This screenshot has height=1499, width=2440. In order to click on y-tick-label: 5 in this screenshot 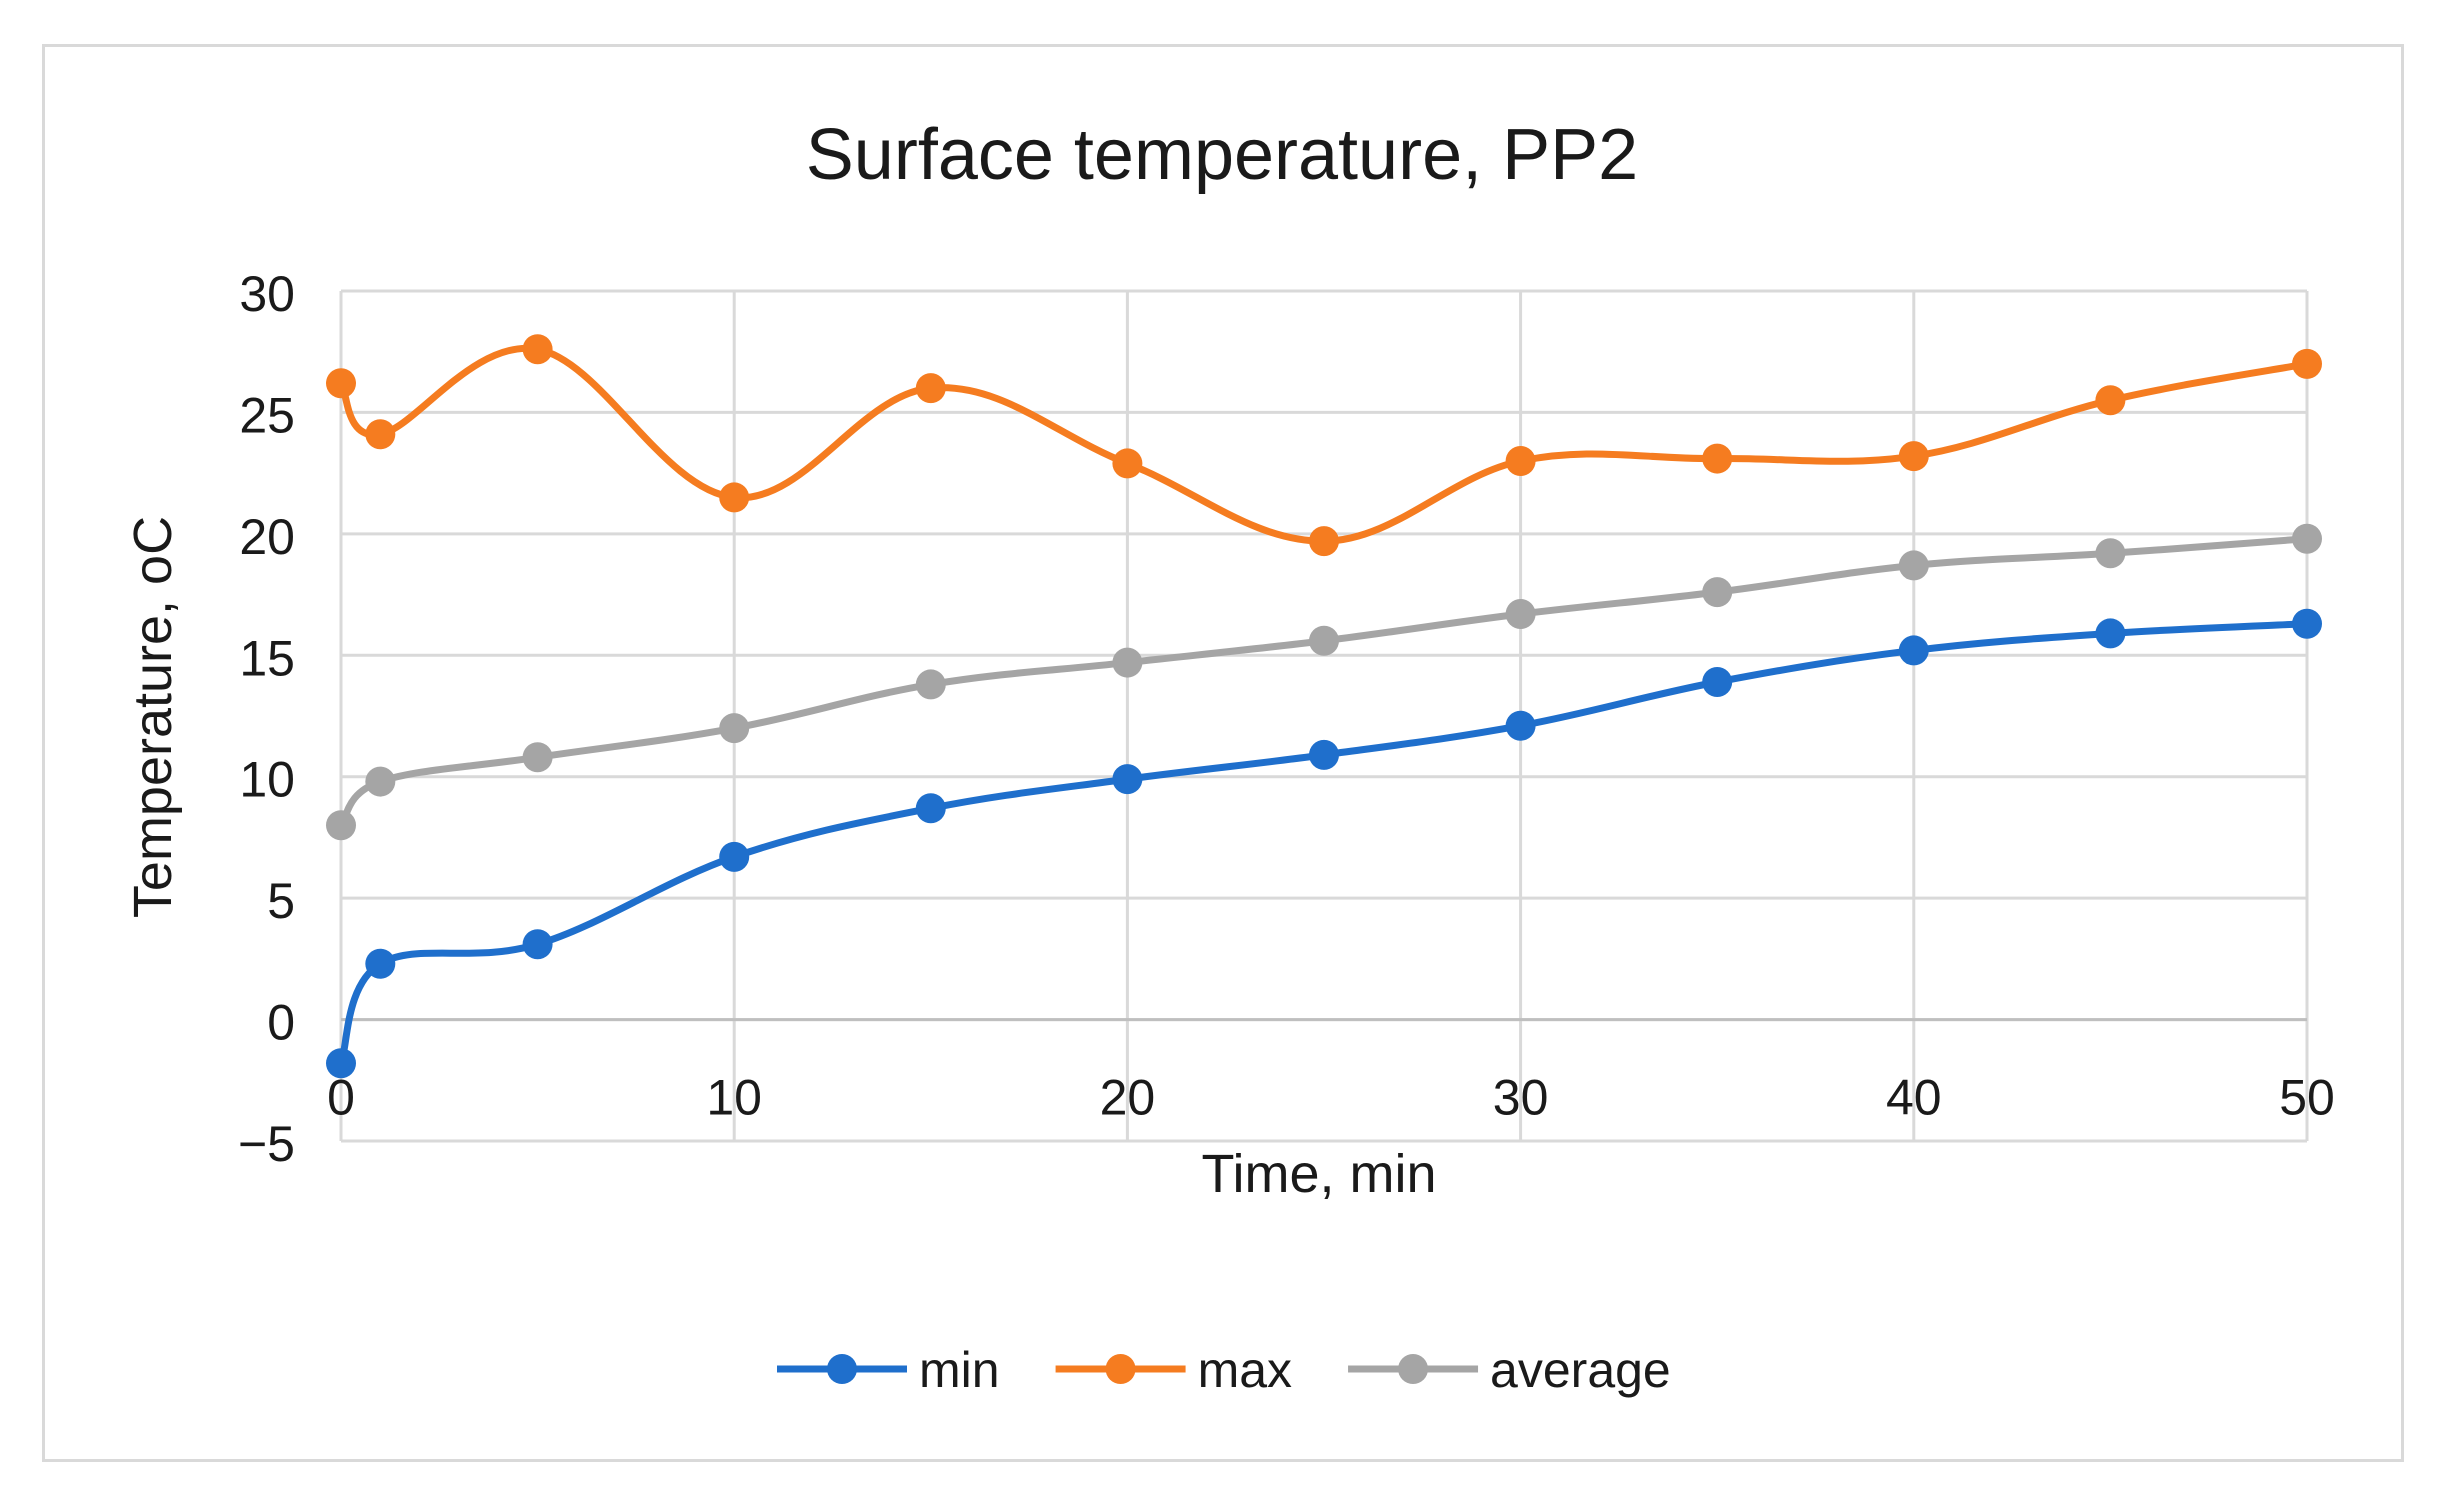, I will do `click(281, 901)`.